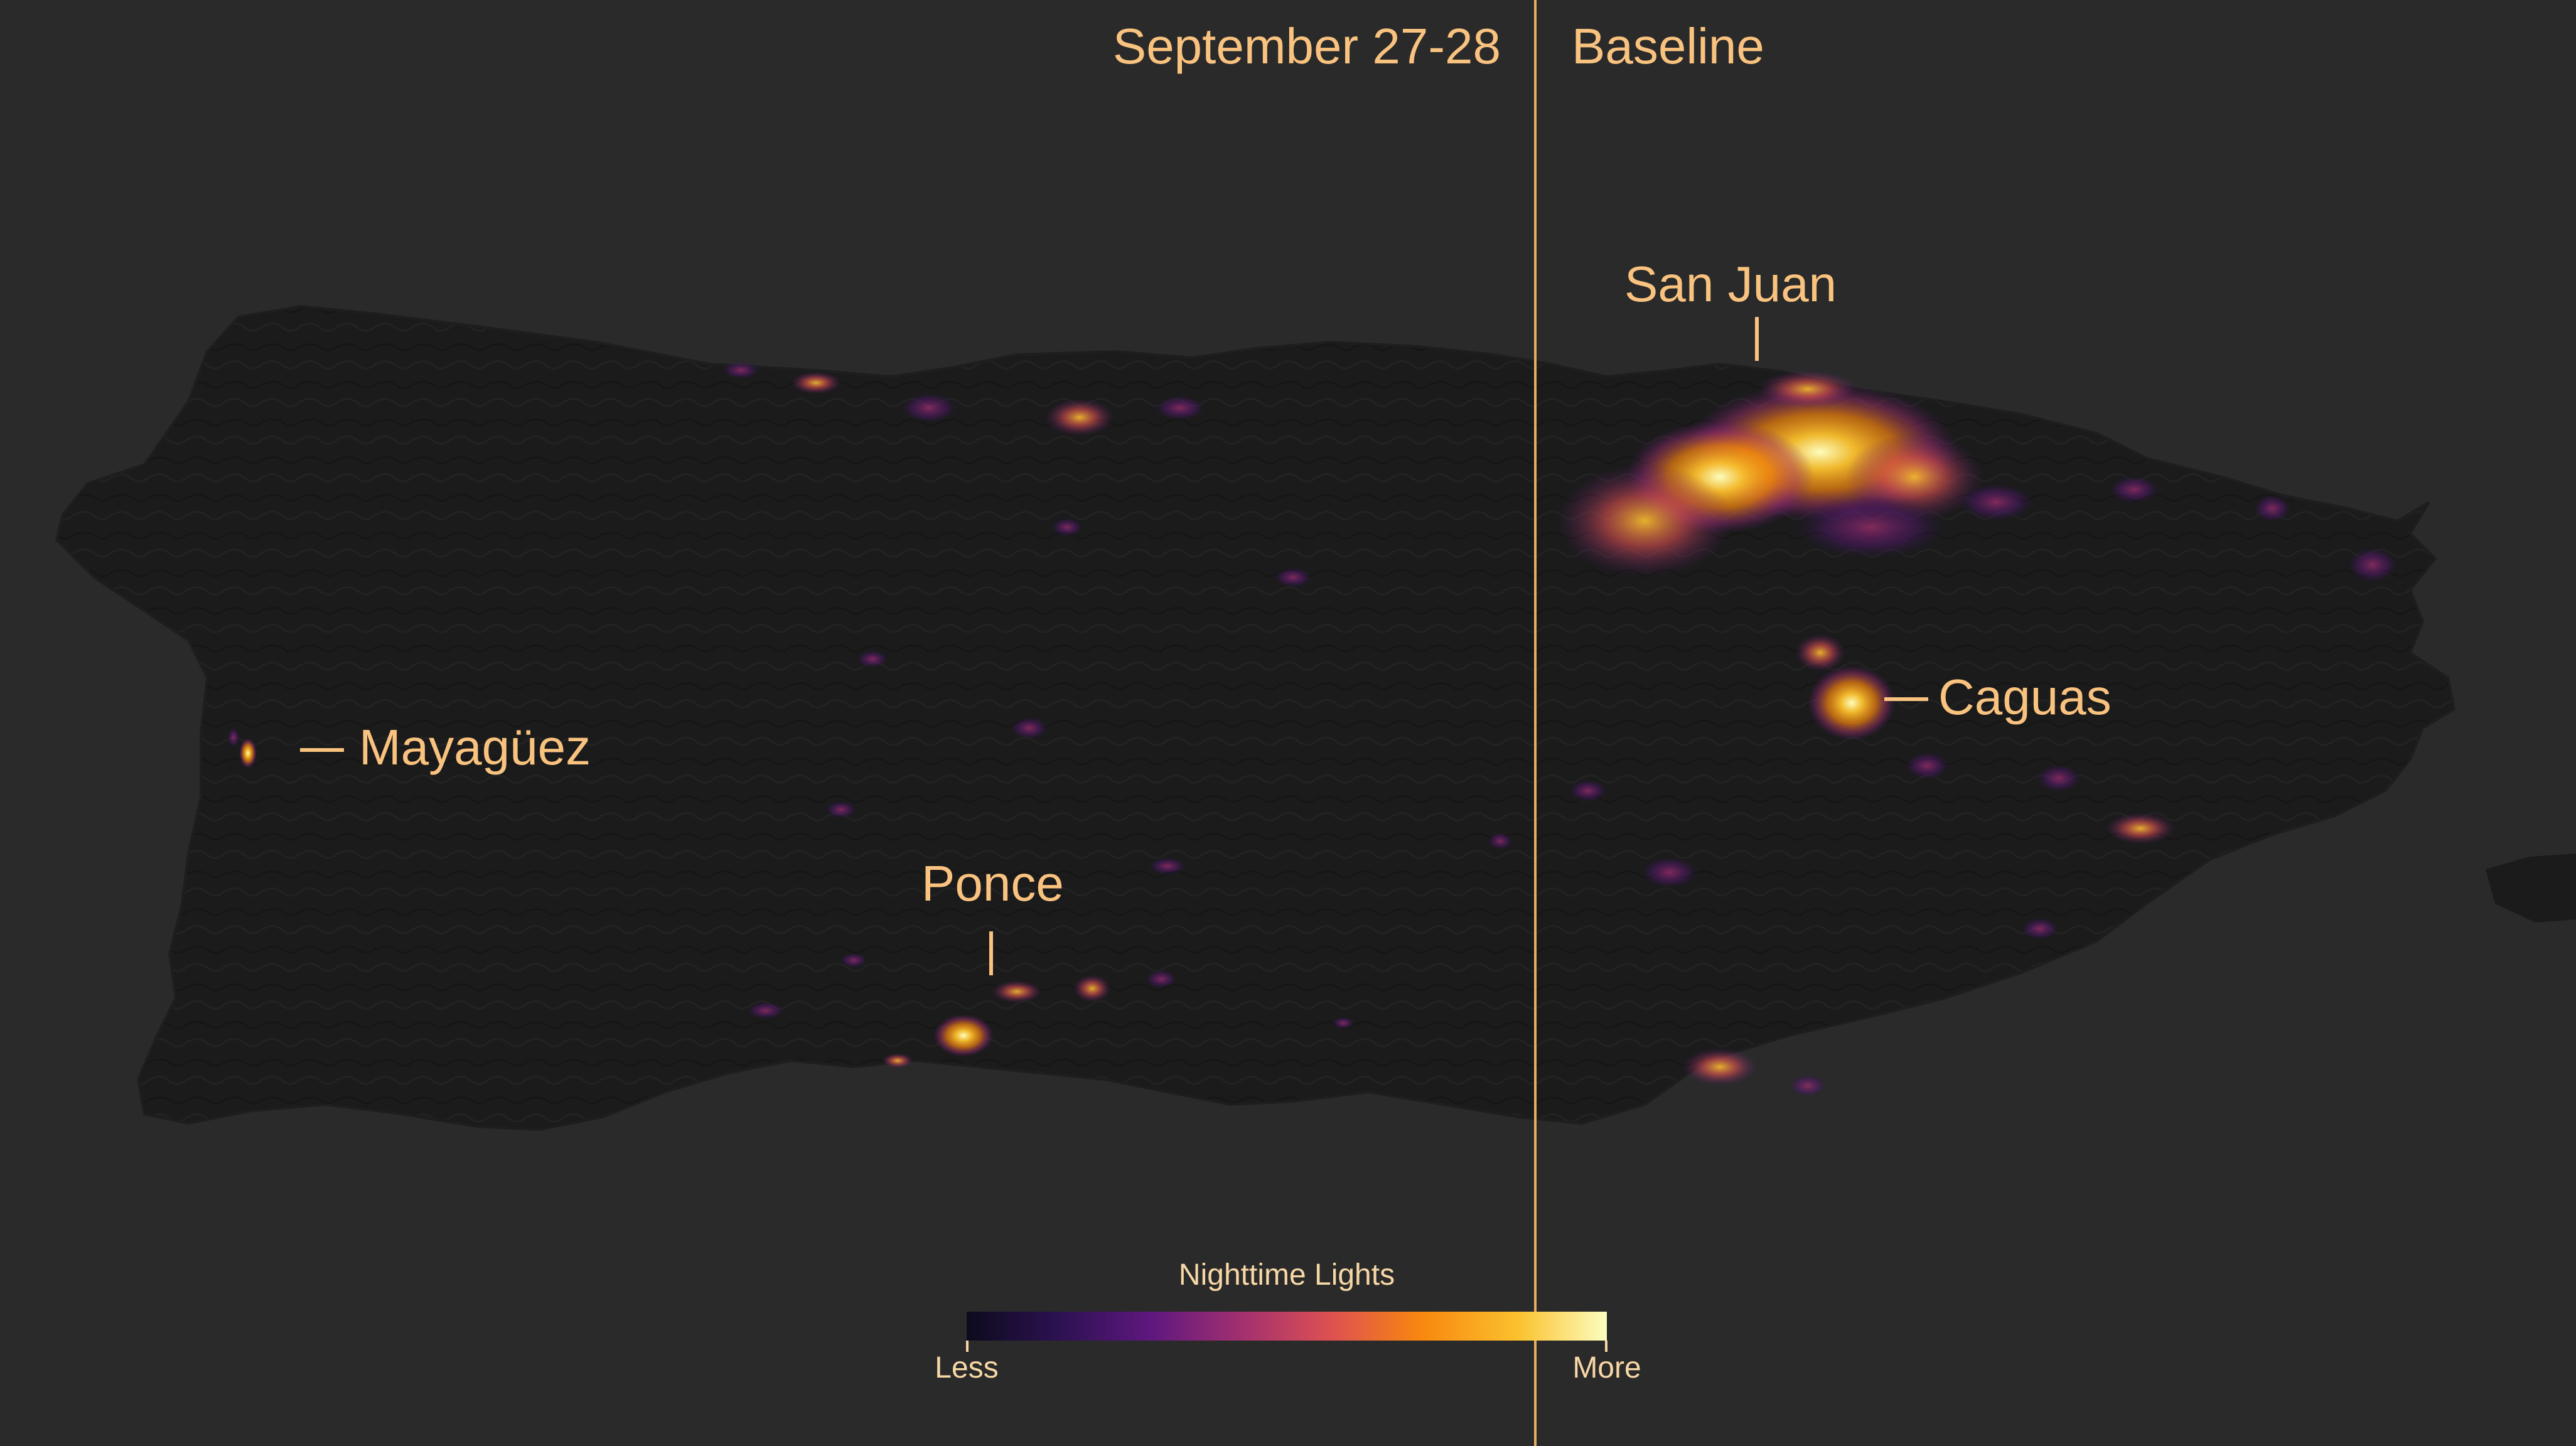 The width and height of the screenshot is (2576, 1446). What do you see at coordinates (1535, 723) in the screenshot?
I see `comparison-divider` at bounding box center [1535, 723].